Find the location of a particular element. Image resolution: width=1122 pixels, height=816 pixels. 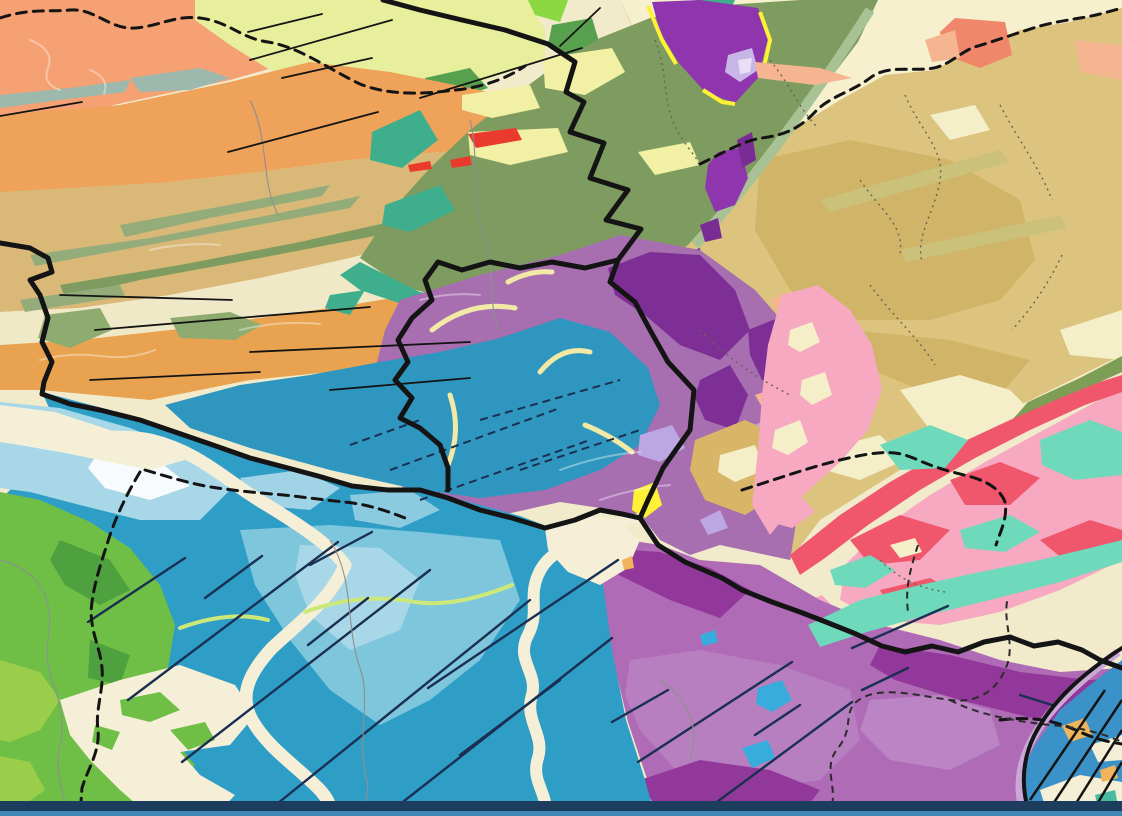

region-orange-band is located at coordinates (310, 127).